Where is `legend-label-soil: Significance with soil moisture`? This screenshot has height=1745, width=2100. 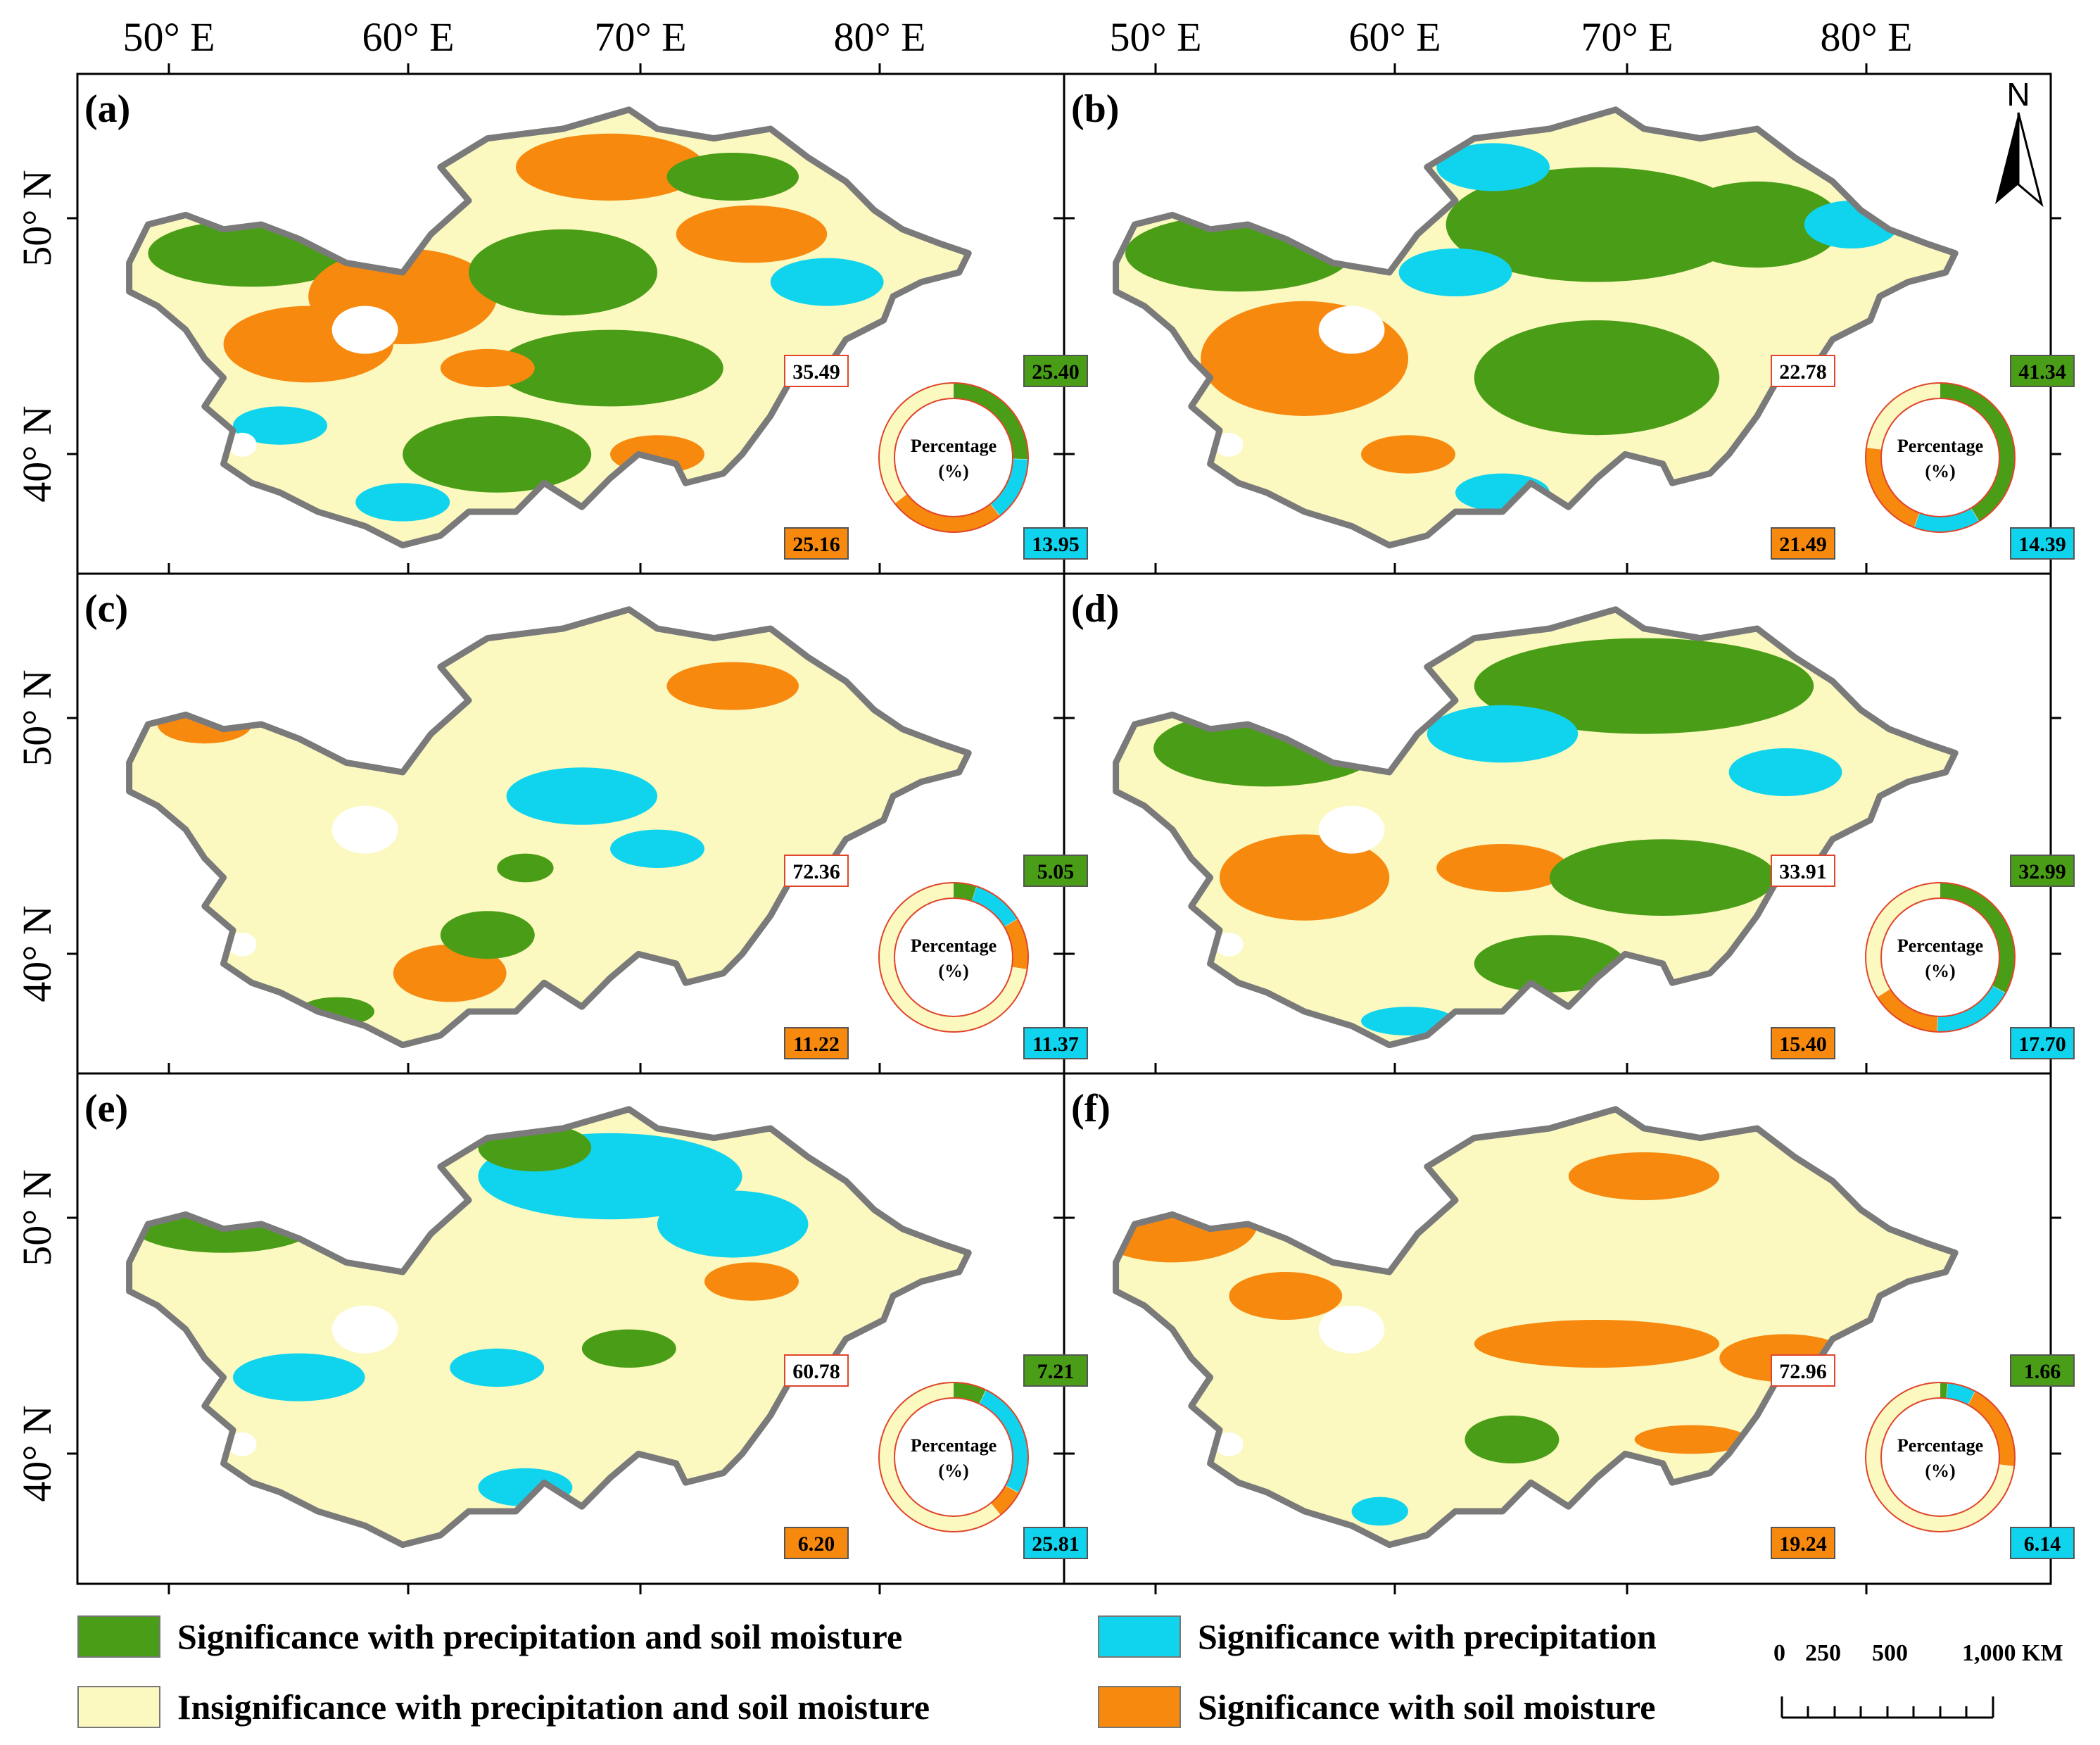 legend-label-soil: Significance with soil moisture is located at coordinates (1427, 1707).